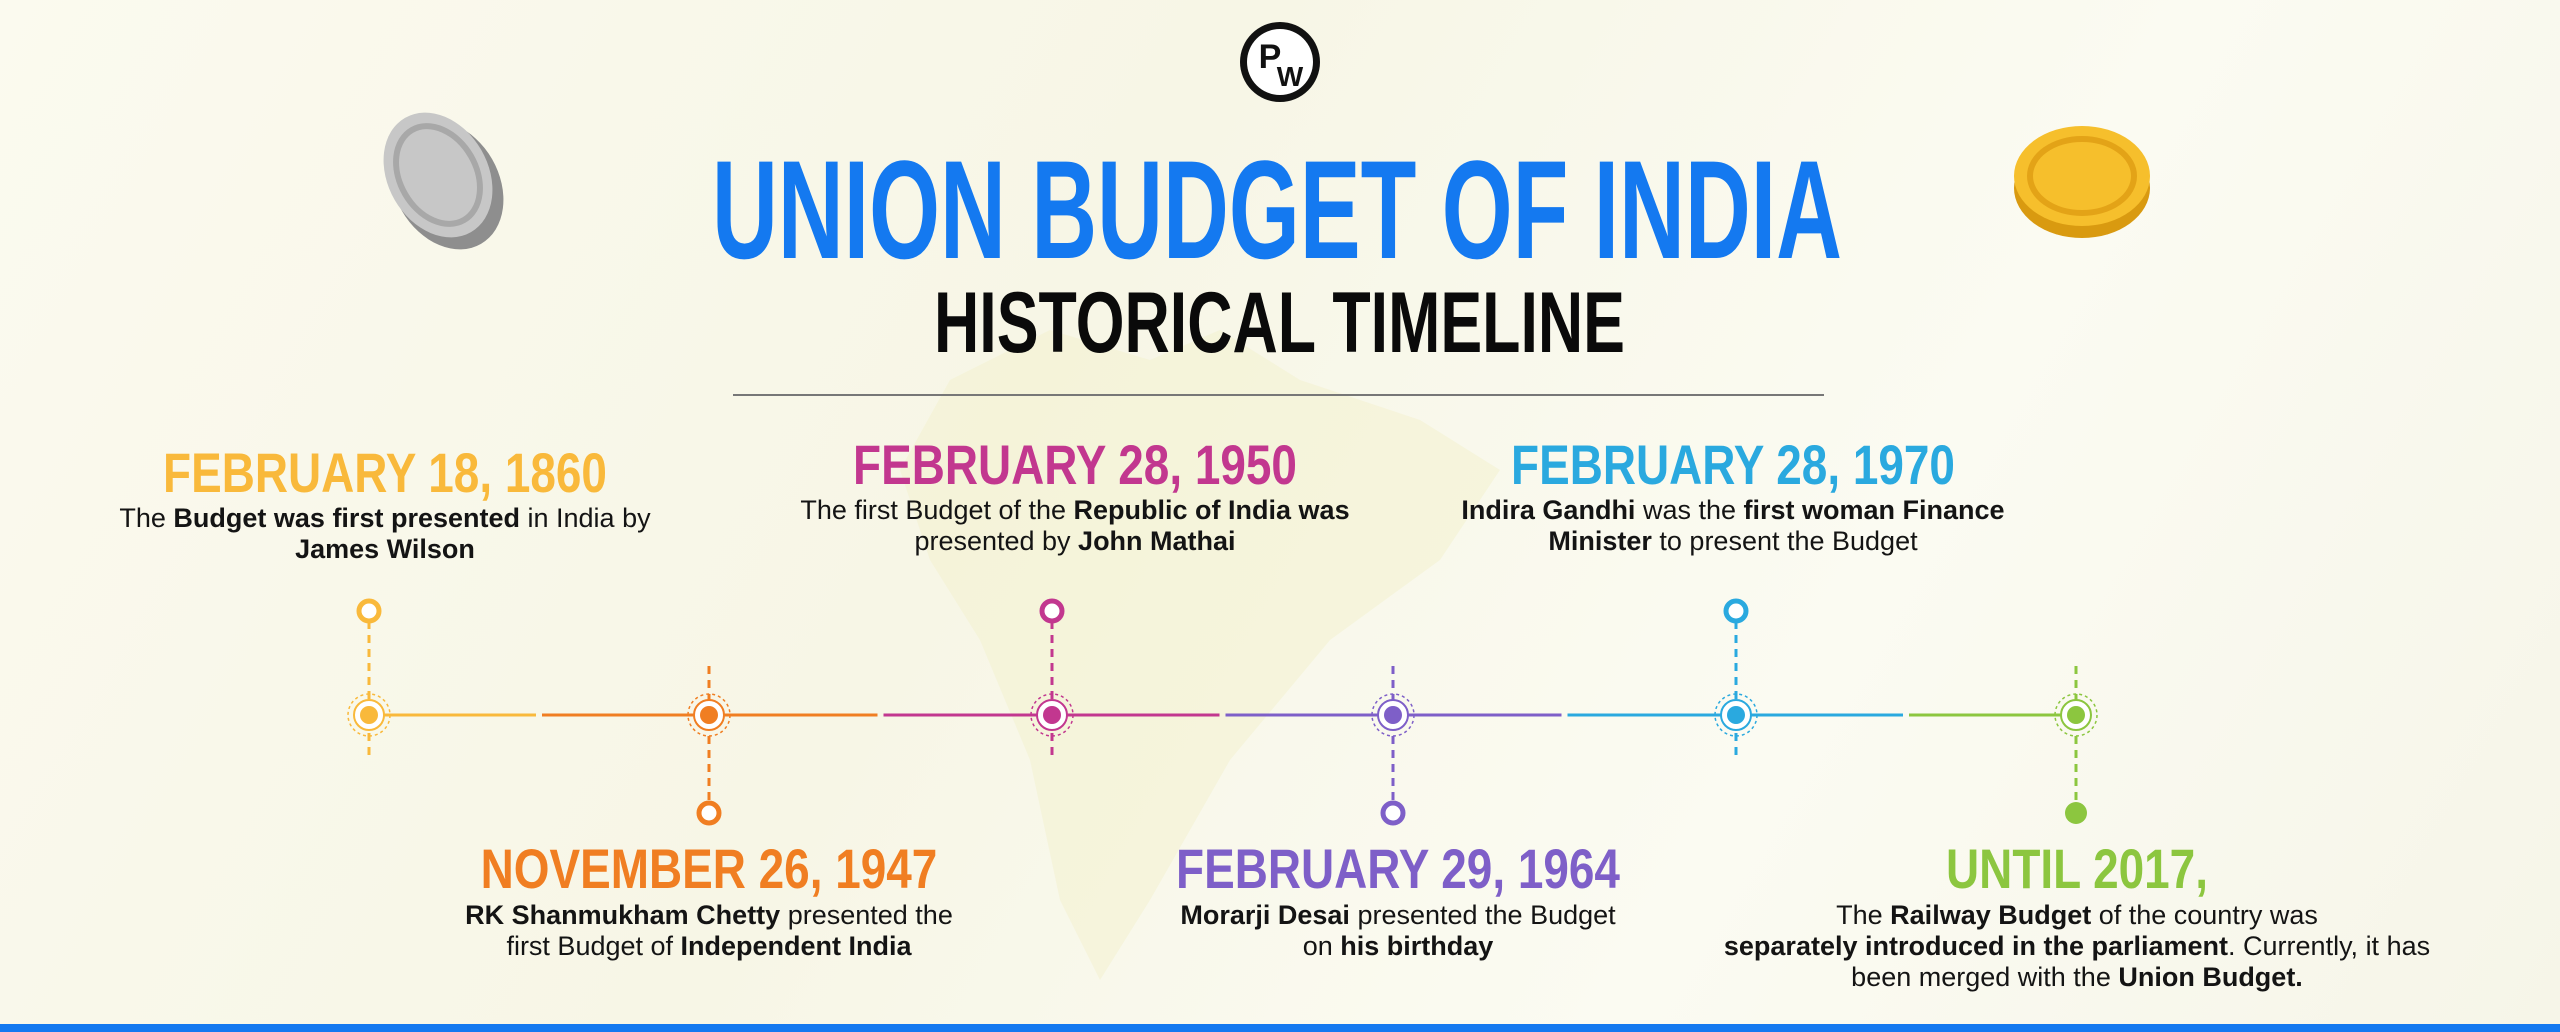 The height and width of the screenshot is (1032, 2560). I want to click on silver-coin, so click(443, 181).